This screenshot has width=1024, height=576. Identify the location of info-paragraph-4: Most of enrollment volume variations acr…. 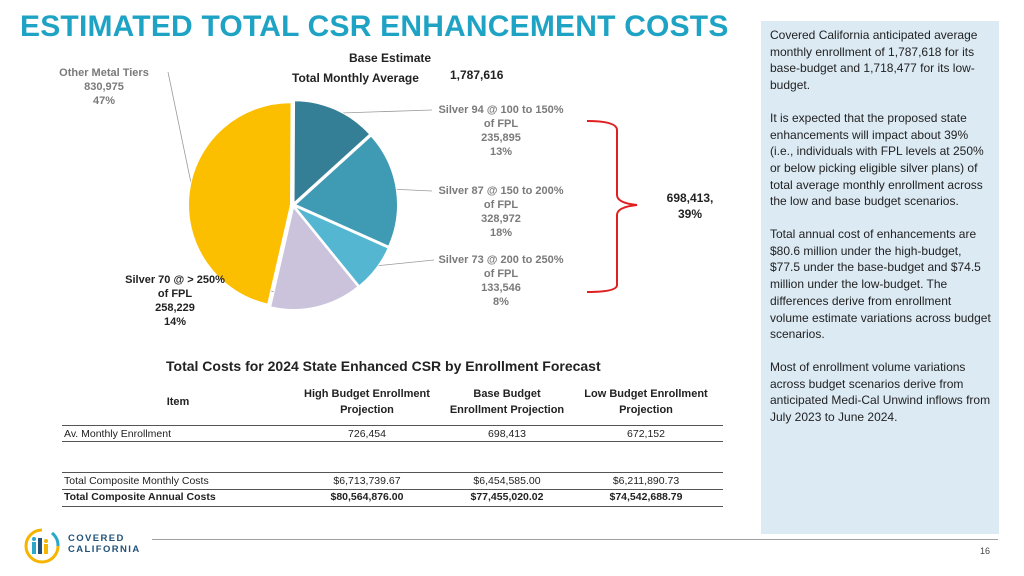
(880, 392).